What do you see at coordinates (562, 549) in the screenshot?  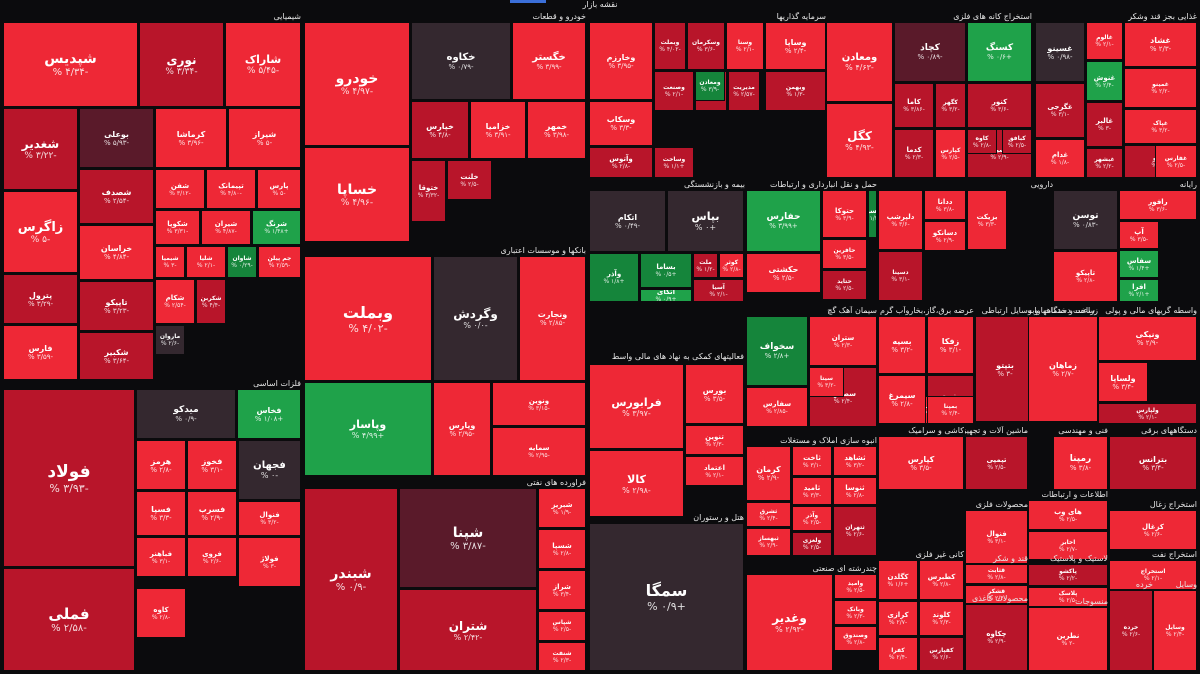 I see `symbol-tile: شسپا -۲/۸ %` at bounding box center [562, 549].